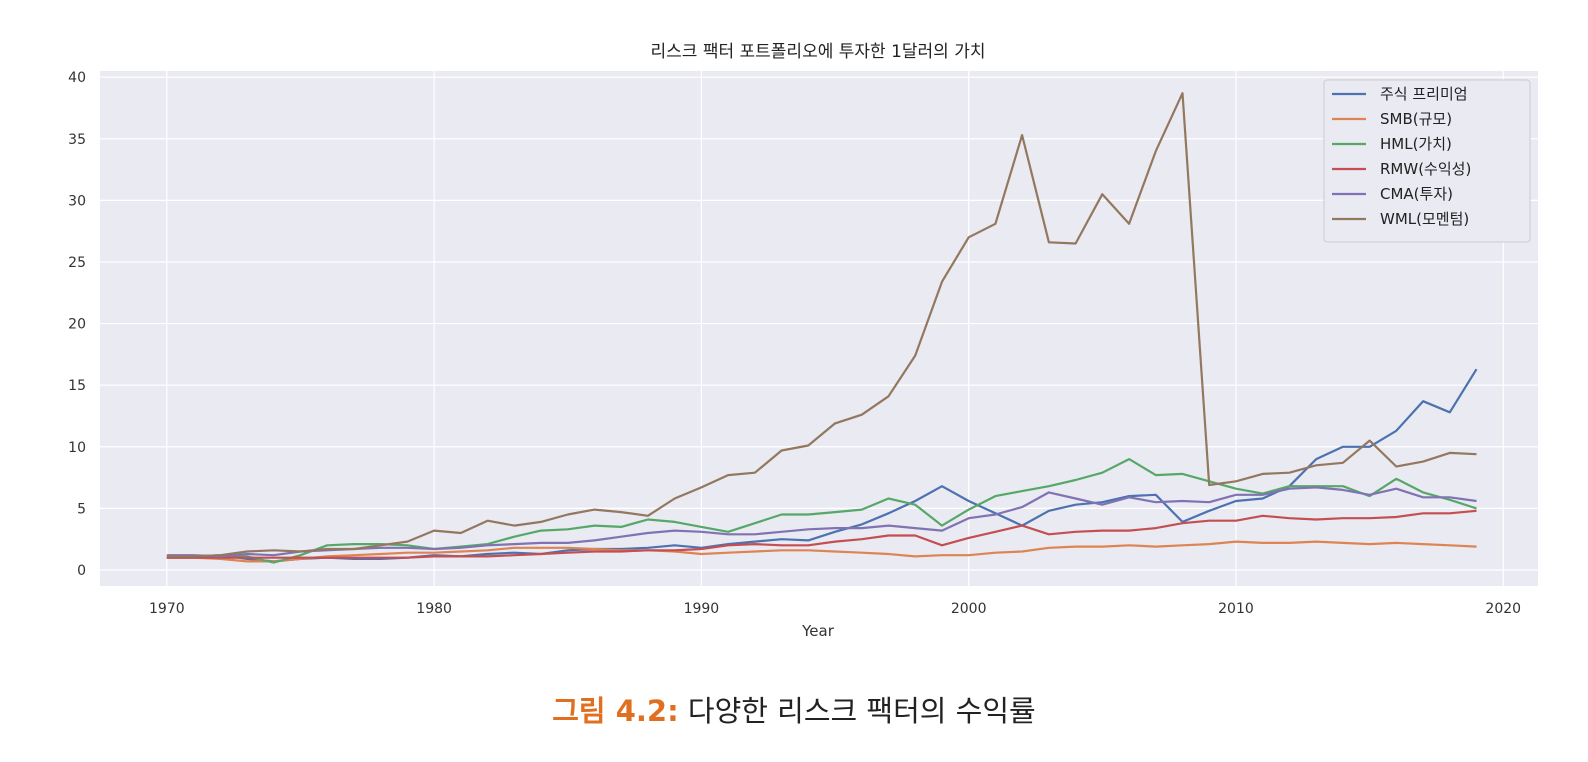 Image resolution: width=1588 pixels, height=762 pixels. What do you see at coordinates (434, 609) in the screenshot?
I see `x-tick-label: 1980` at bounding box center [434, 609].